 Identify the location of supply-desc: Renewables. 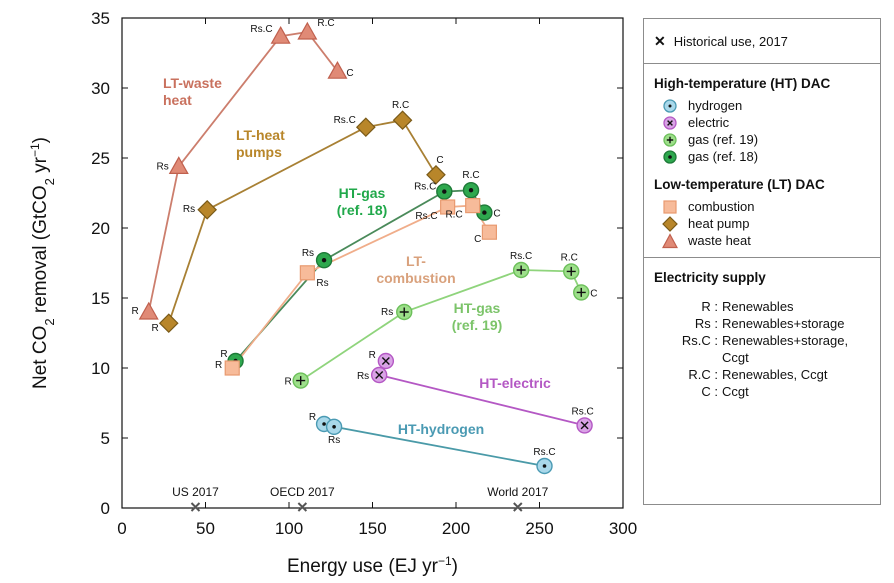
(758, 306).